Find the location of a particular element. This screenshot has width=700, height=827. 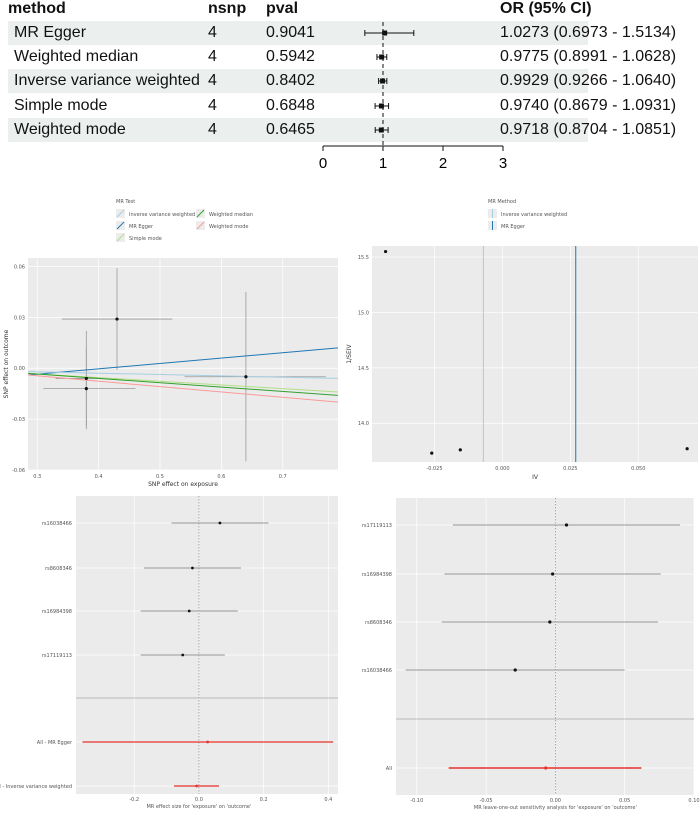

x-tick-label: -0.025 is located at coordinates (434, 469).